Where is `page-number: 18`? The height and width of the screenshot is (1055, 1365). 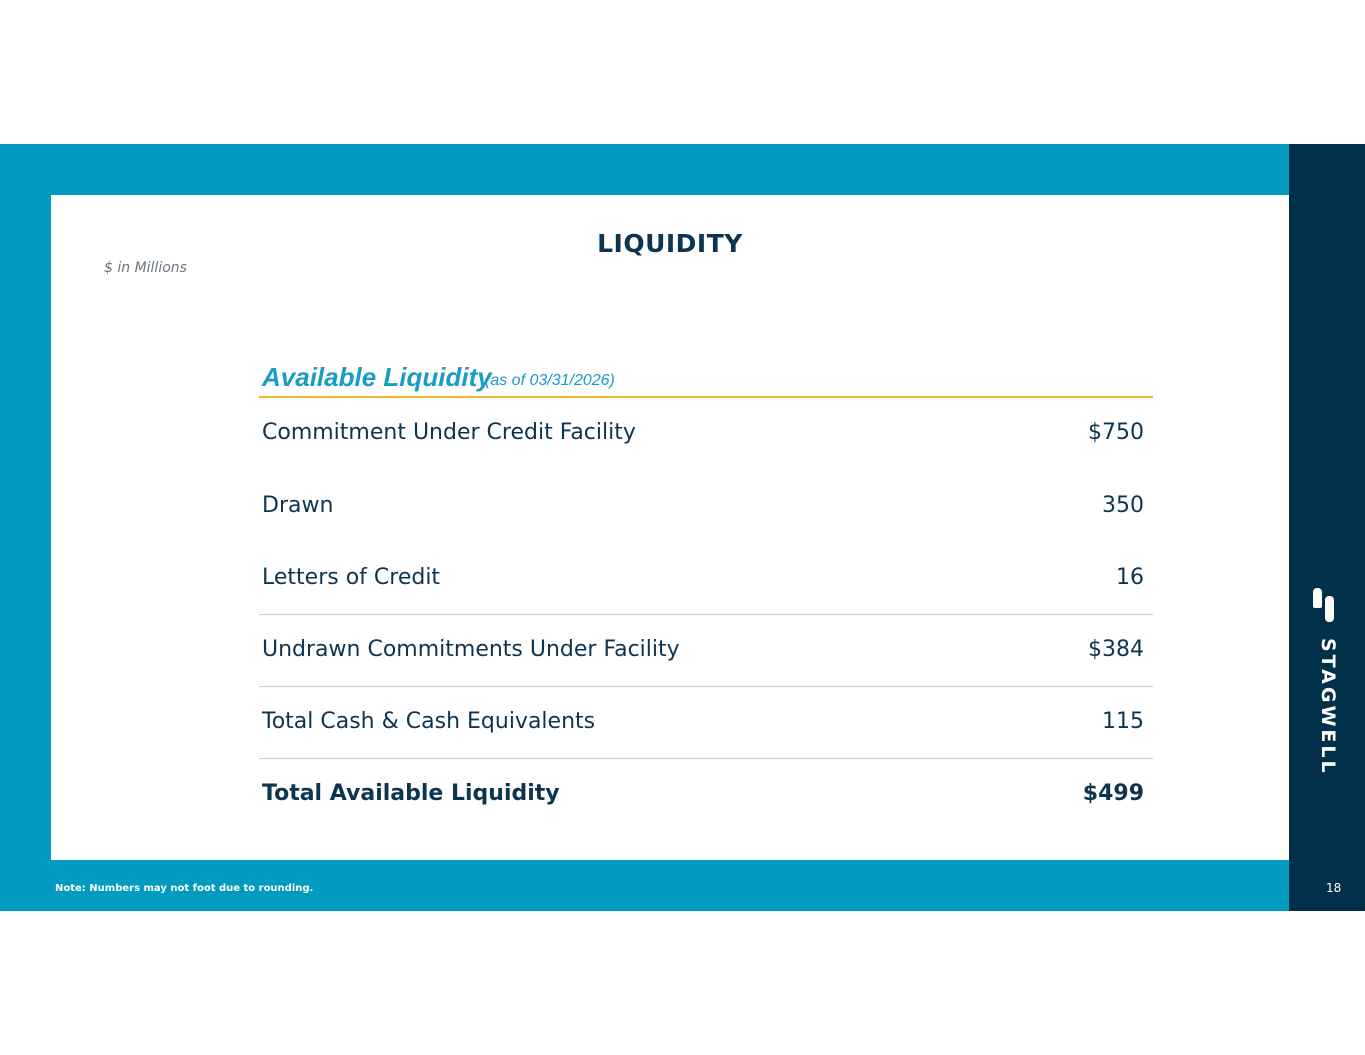 page-number: 18 is located at coordinates (1334, 888).